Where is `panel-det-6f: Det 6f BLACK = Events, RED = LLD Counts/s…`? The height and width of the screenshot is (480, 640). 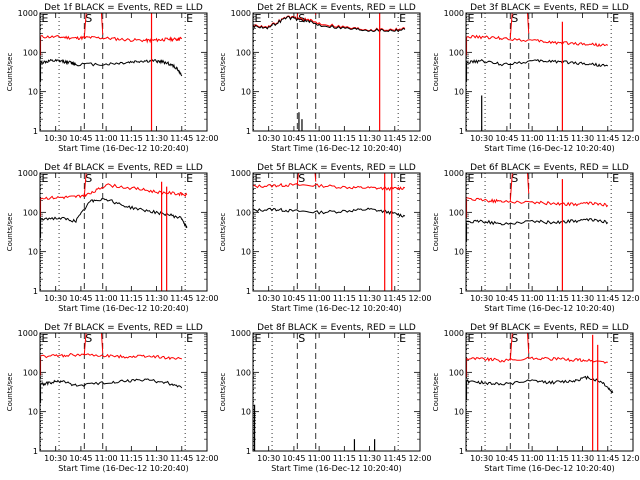
panel-det-6f: Det 6f BLACK = Events, RED = LLD Counts/s… is located at coordinates (536, 238).